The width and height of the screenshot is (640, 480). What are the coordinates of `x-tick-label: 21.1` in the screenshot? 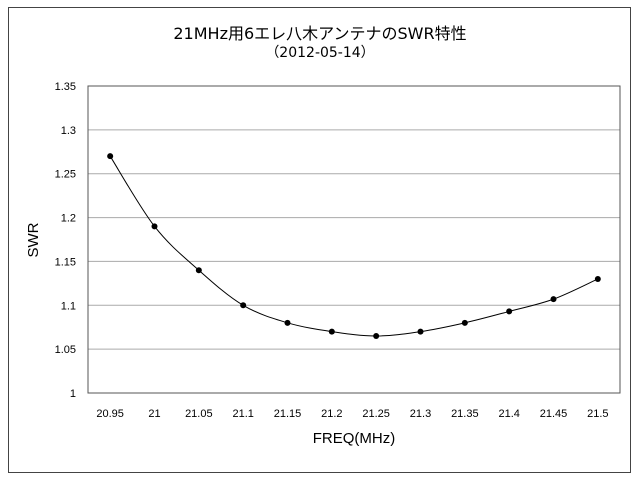 It's located at (242, 414).